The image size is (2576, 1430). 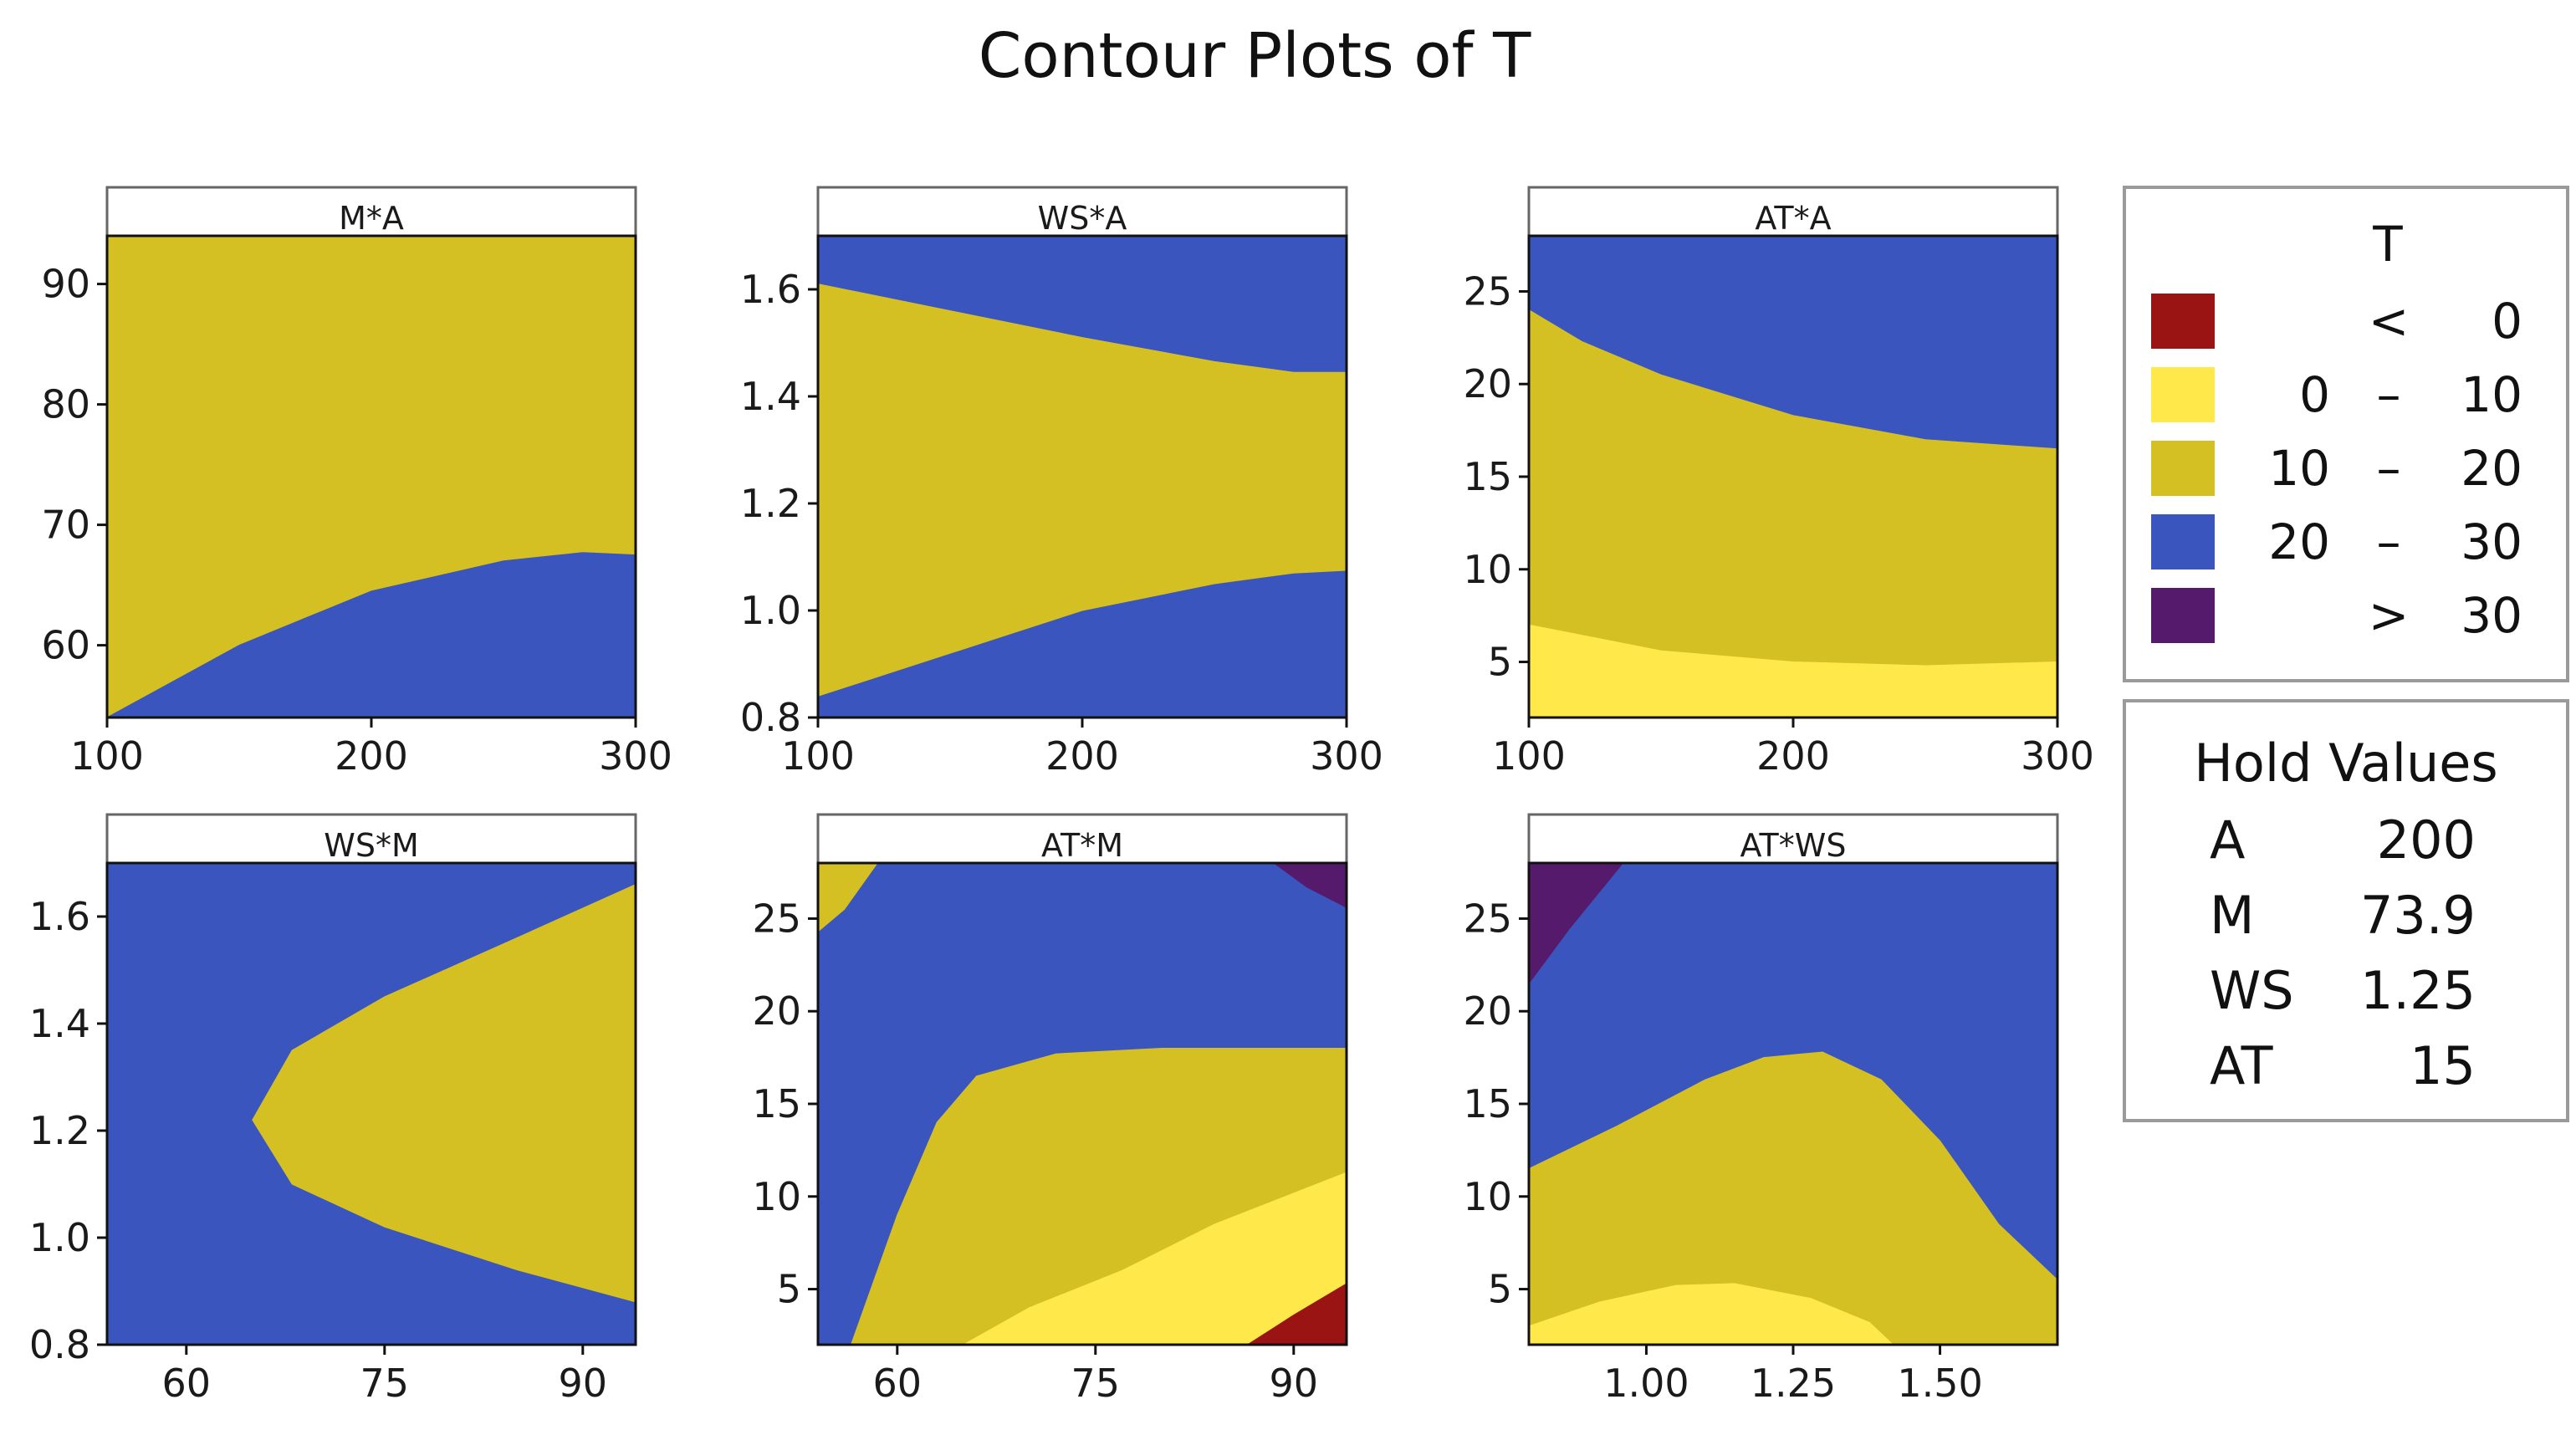 What do you see at coordinates (2242, 1065) in the screenshot?
I see `hold-value-name: AT` at bounding box center [2242, 1065].